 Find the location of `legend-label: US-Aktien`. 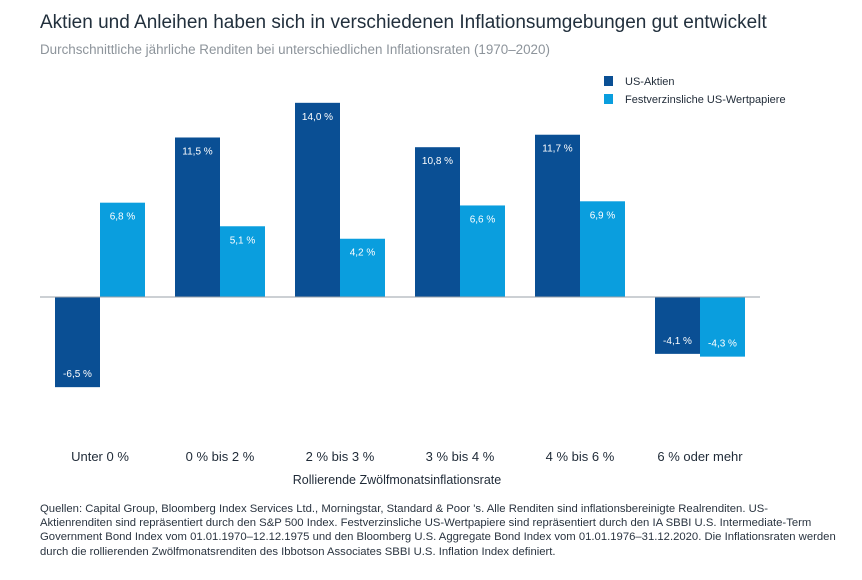

legend-label: US-Aktien is located at coordinates (650, 82).